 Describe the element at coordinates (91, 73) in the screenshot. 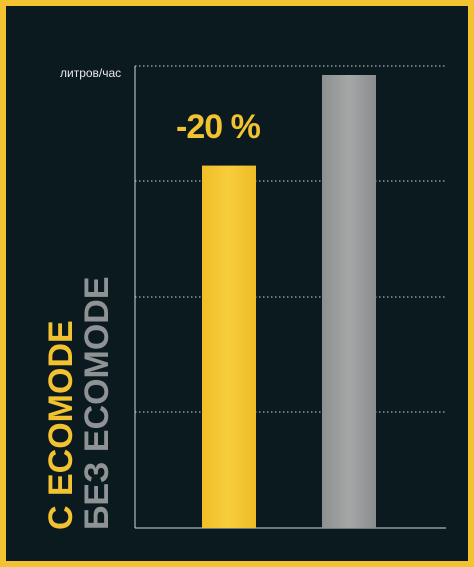

I see `y-axis-unit-label: литров/час` at that location.